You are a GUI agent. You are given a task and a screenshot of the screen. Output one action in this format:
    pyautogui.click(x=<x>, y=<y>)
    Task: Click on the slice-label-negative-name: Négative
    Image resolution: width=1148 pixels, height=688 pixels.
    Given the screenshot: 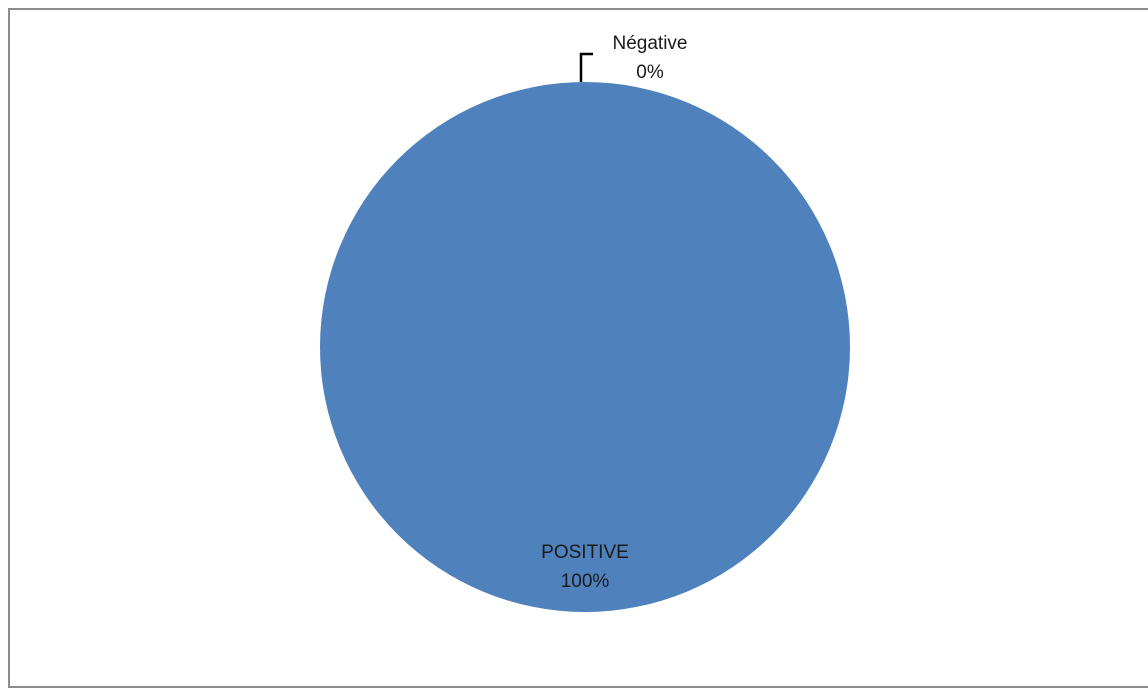 What is the action you would take?
    pyautogui.click(x=650, y=43)
    